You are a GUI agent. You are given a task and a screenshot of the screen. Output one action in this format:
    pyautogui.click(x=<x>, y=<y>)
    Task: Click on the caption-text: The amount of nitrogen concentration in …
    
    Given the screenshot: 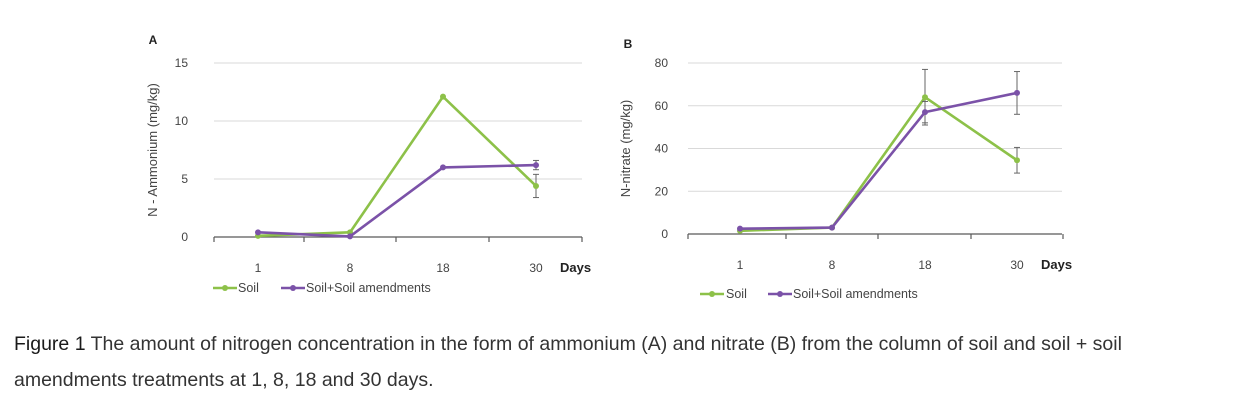 What is the action you would take?
    pyautogui.click(x=568, y=362)
    